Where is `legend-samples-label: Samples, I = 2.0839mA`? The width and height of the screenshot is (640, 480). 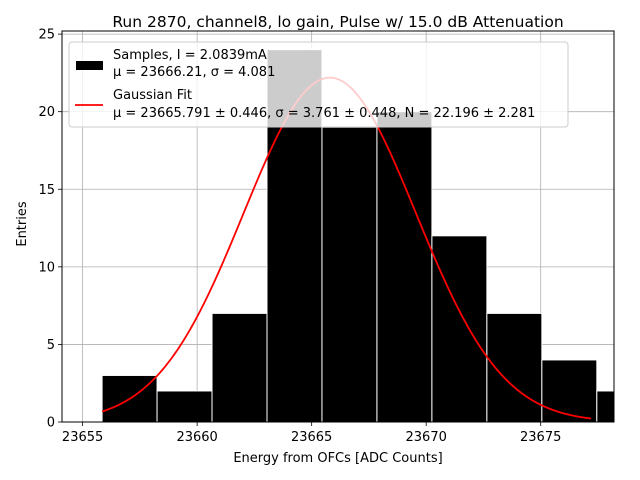
legend-samples-label: Samples, I = 2.0839mA is located at coordinates (190, 55).